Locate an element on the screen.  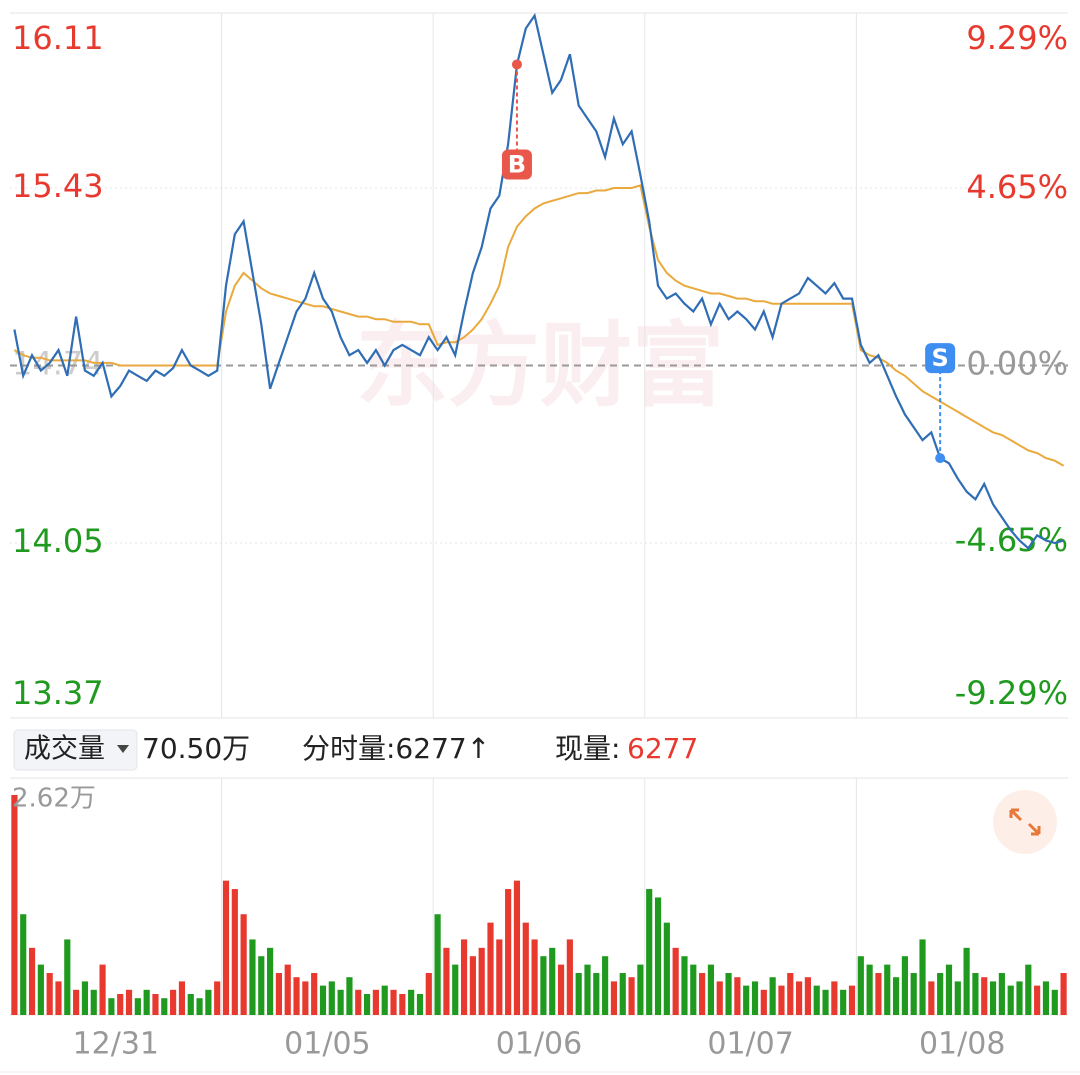
volume-tick-label: 2.62万 is located at coordinates (54, 799).